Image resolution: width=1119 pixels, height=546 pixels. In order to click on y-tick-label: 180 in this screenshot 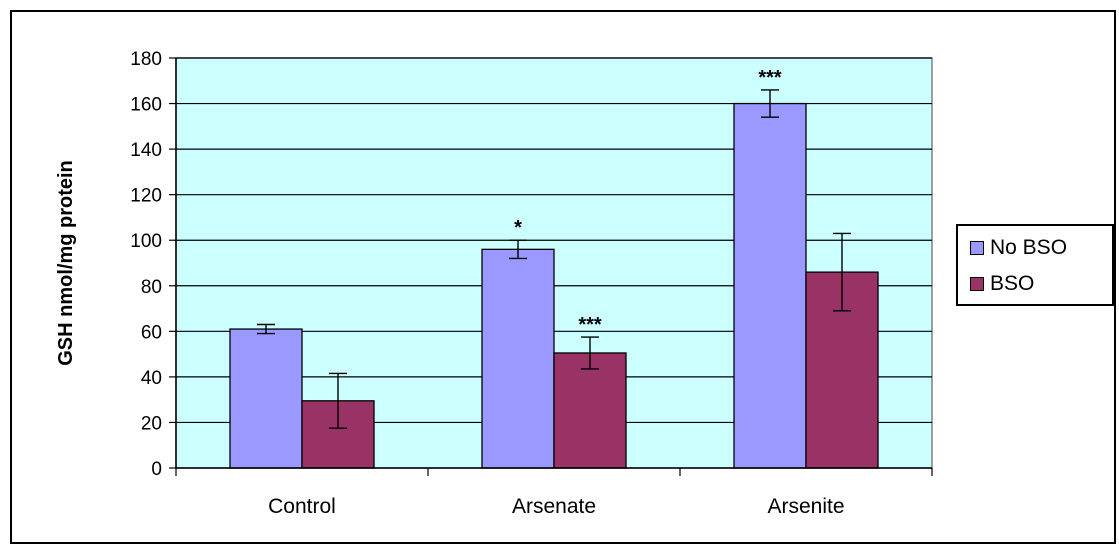, I will do `click(146, 59)`.